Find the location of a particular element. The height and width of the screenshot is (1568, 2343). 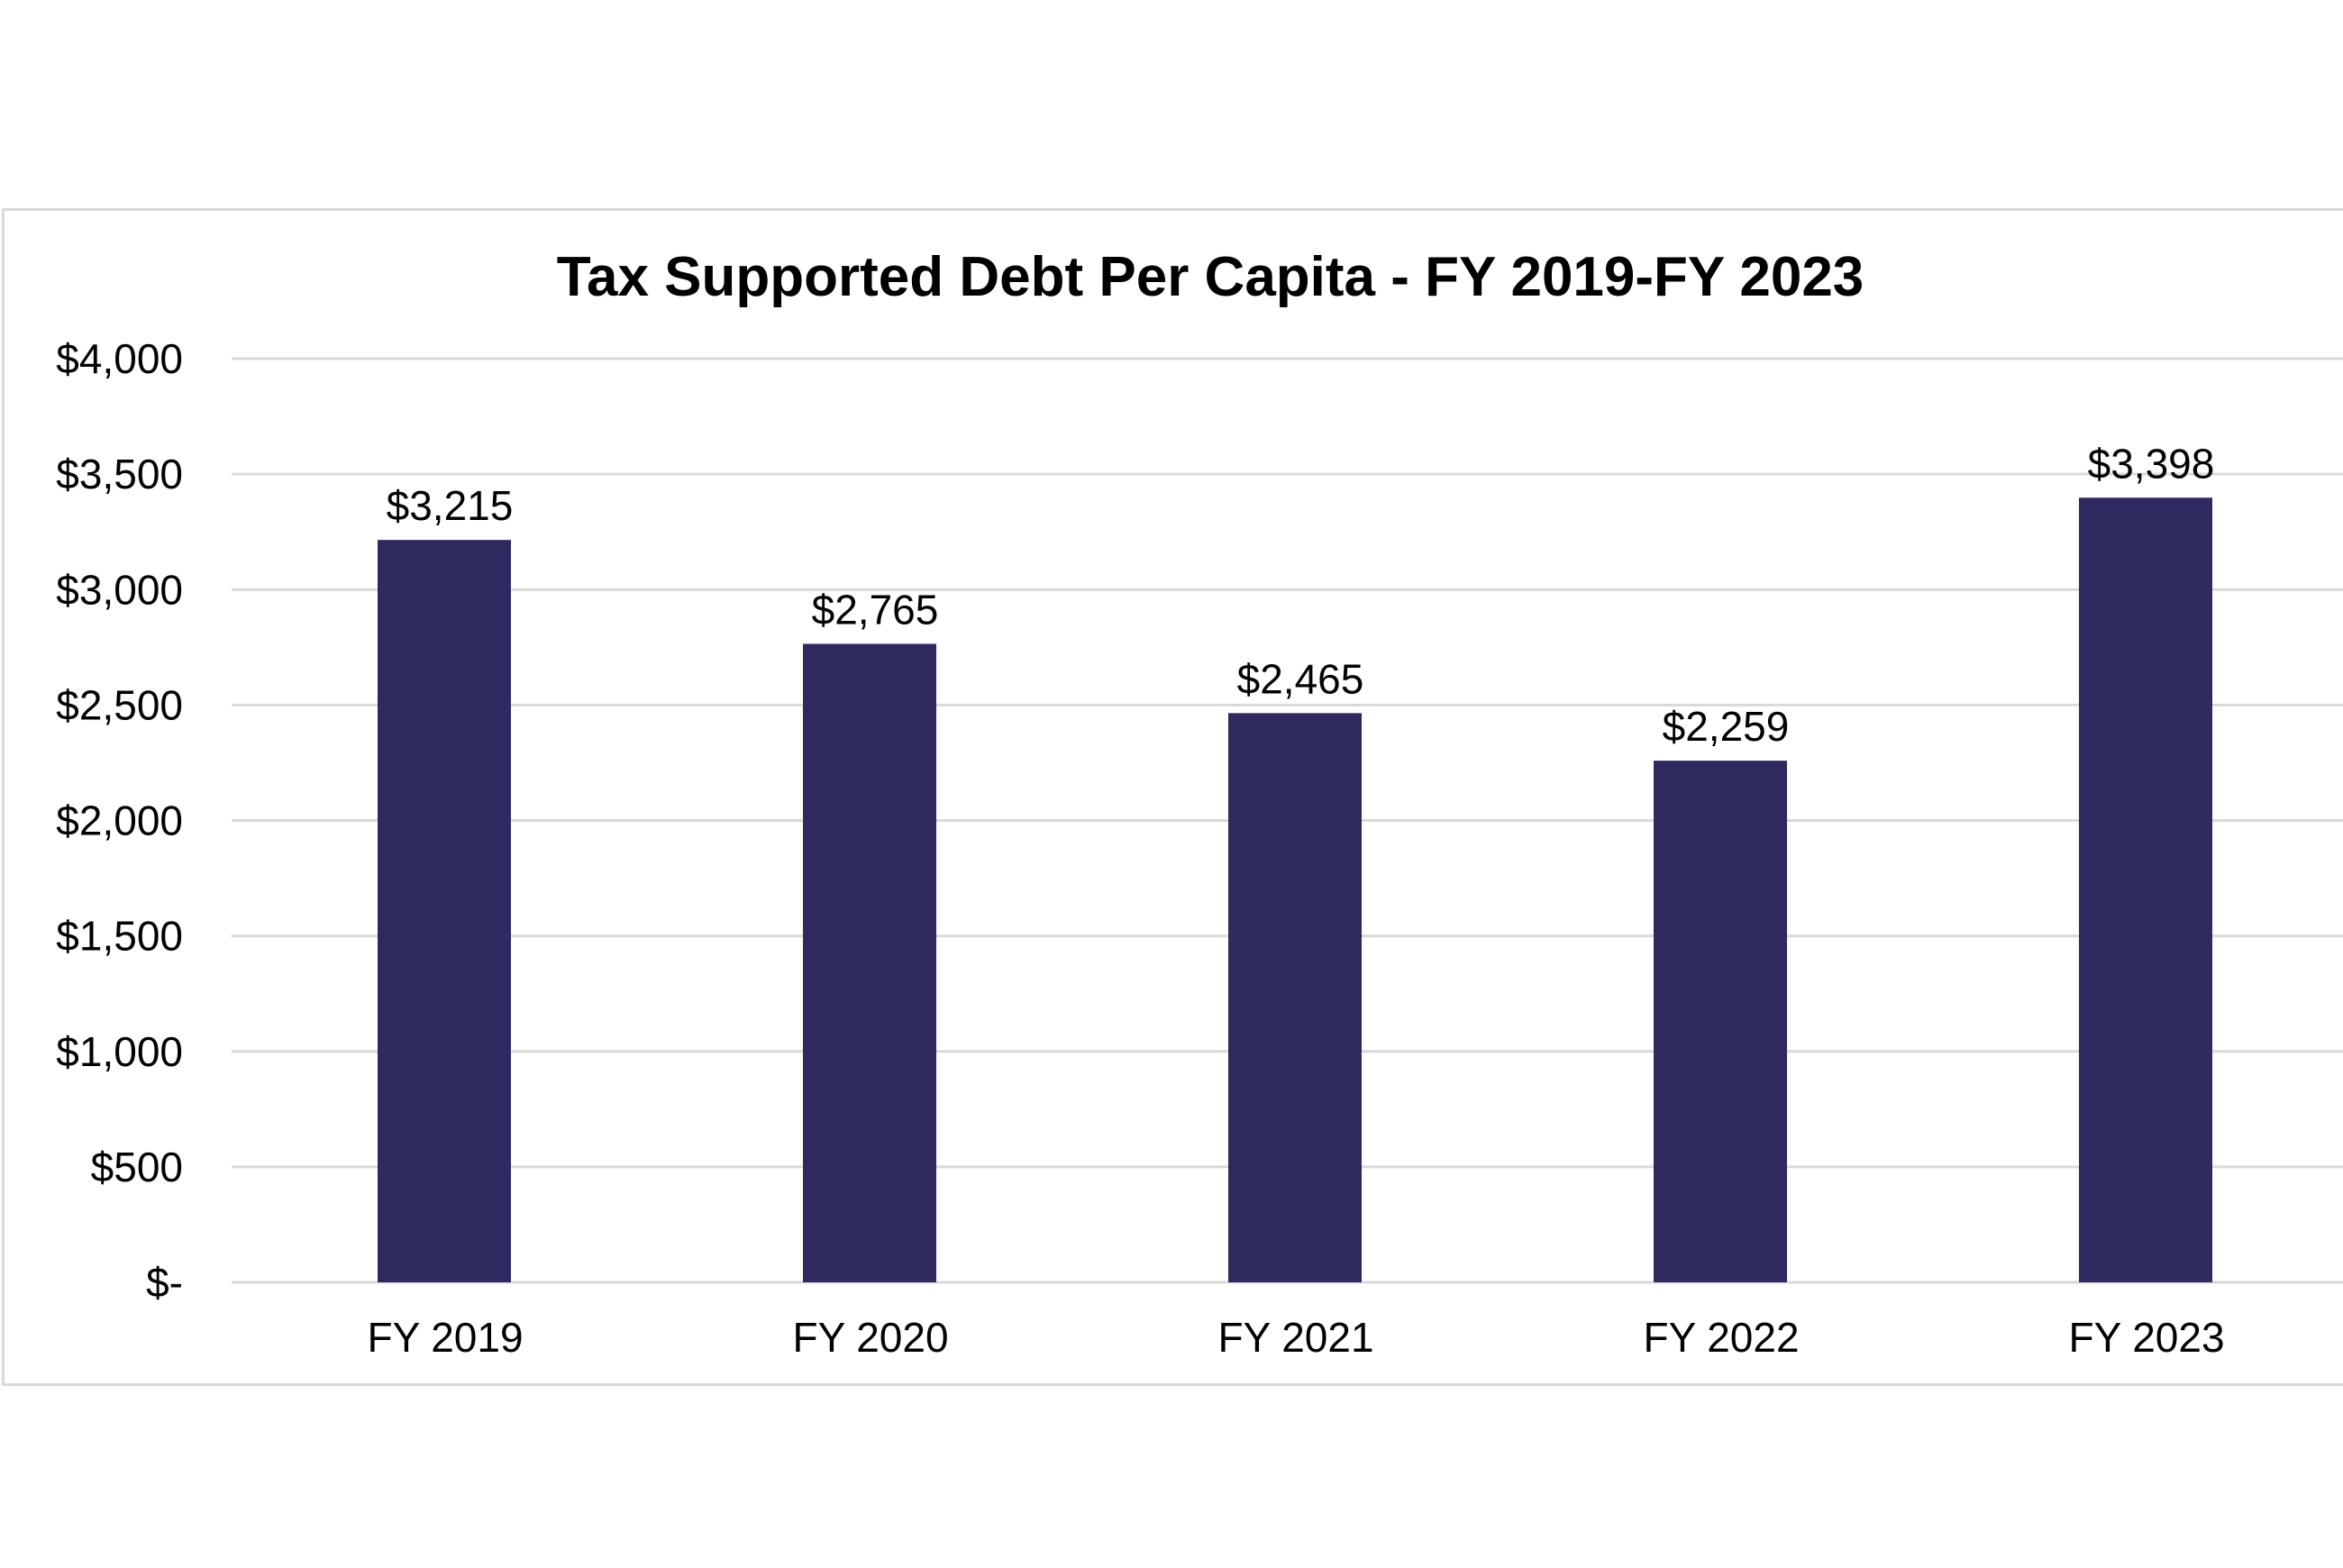

data-label: $2,465 is located at coordinates (1300, 678).